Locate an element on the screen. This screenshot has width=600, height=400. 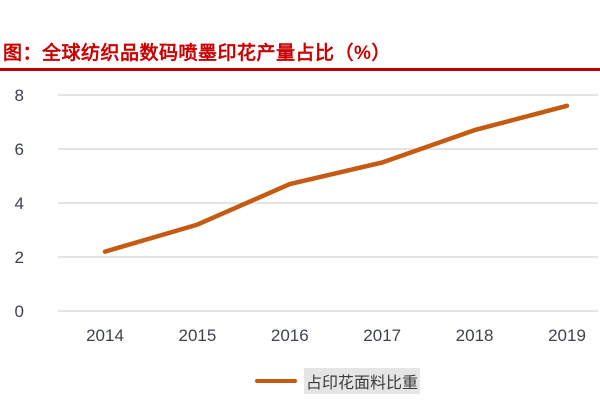
legend-label: 占印花面料比重 is located at coordinates (361, 381).